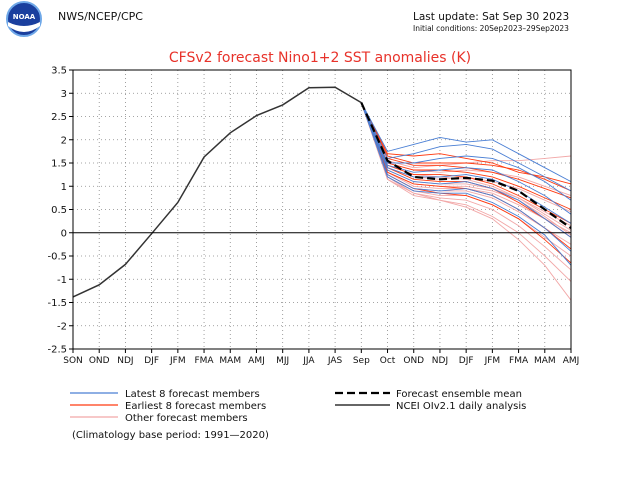 The width and height of the screenshot is (640, 480). What do you see at coordinates (308, 361) in the screenshot?
I see `x-tick-label: JJA` at bounding box center [308, 361].